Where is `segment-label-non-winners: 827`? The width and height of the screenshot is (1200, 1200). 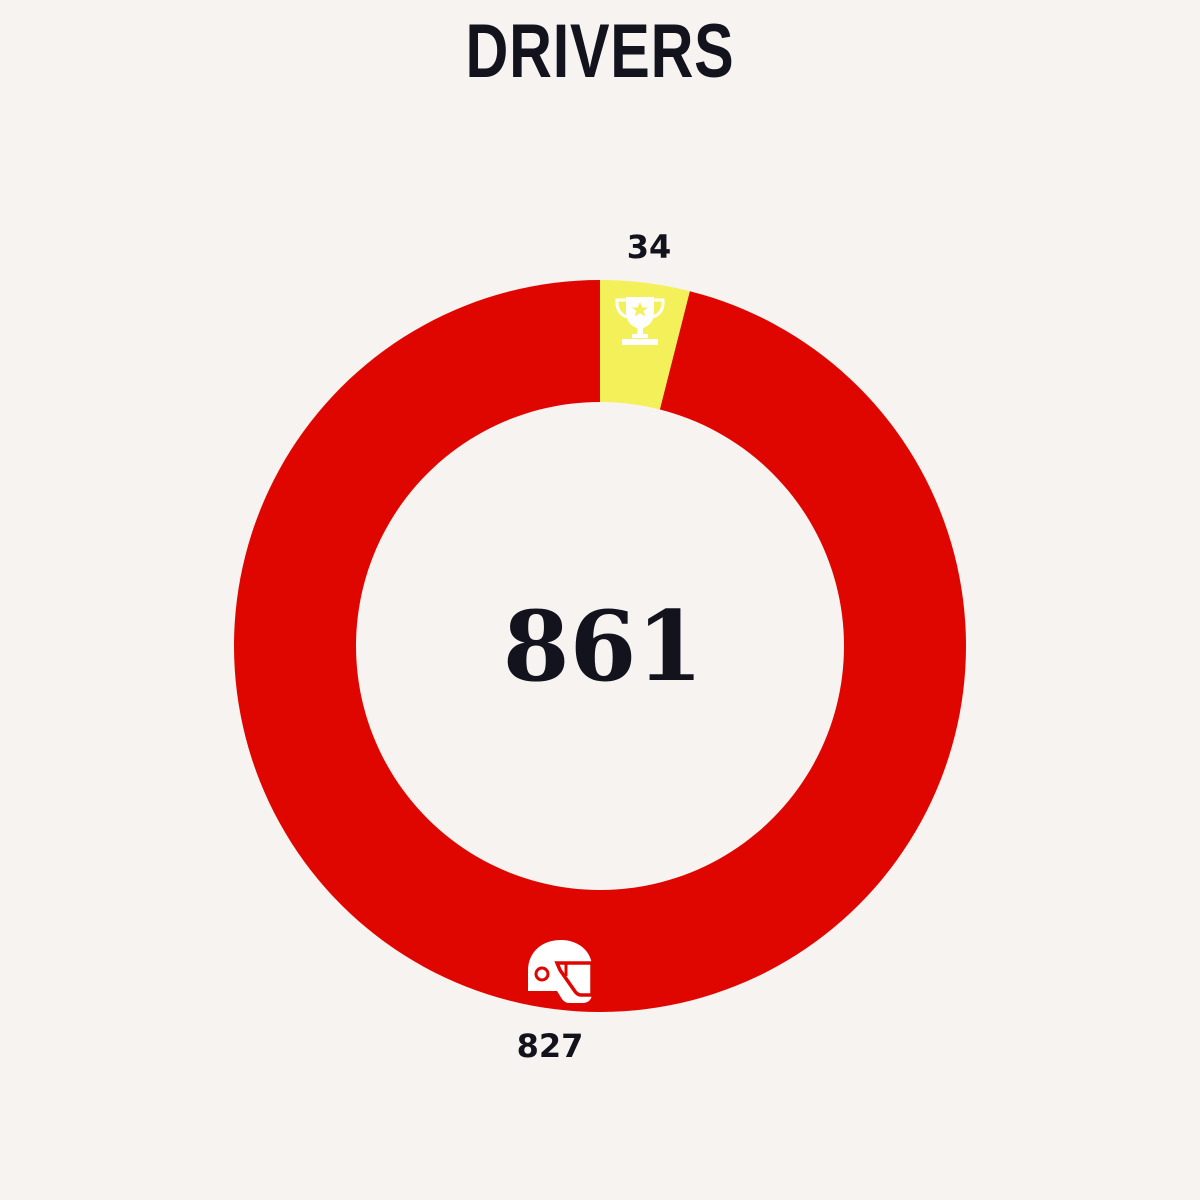 segment-label-non-winners: 827 is located at coordinates (550, 1046).